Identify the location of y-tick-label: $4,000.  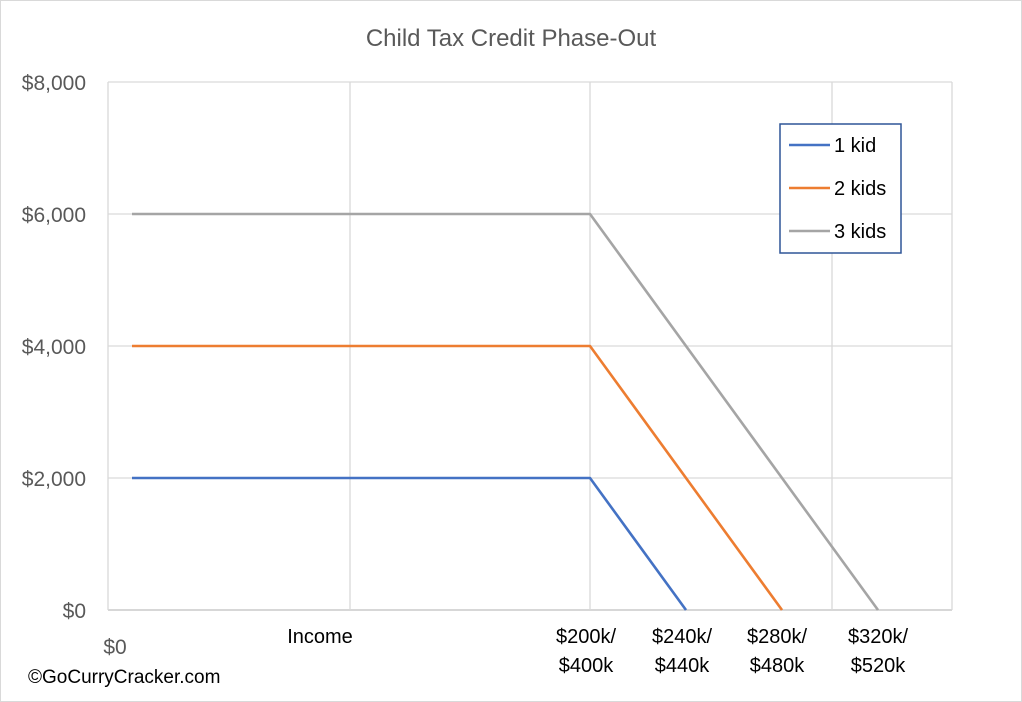
(54, 347).